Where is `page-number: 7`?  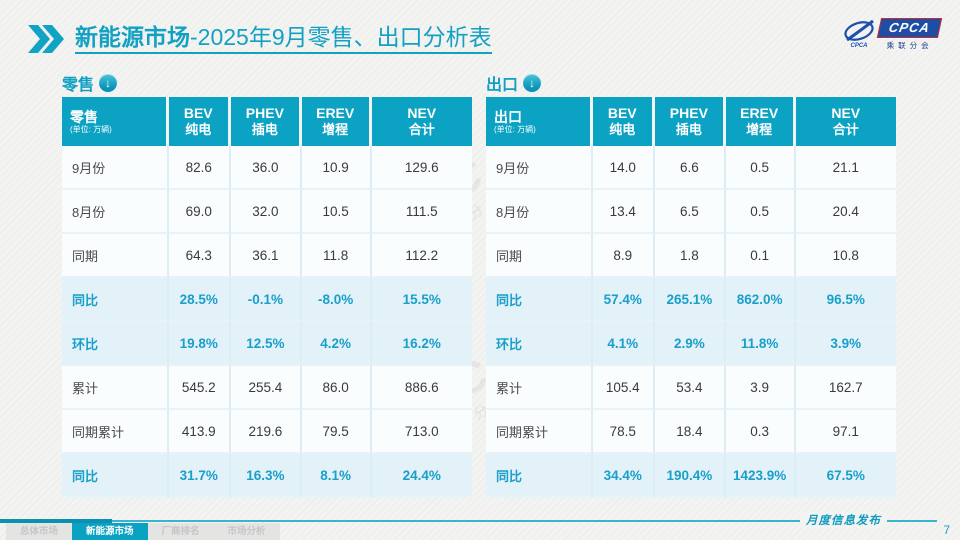
page-number: 7 is located at coordinates (946, 530).